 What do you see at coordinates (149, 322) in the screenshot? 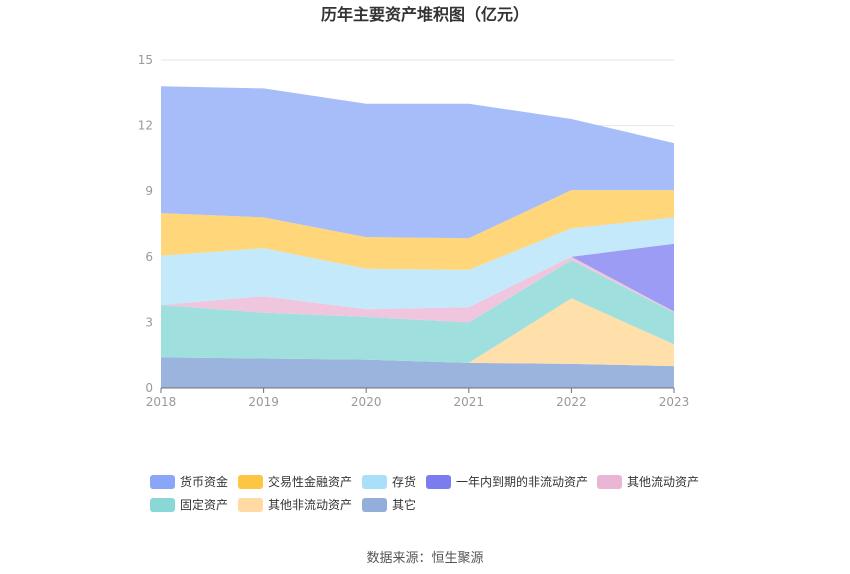
I see `y-tick-label: 3` at bounding box center [149, 322].